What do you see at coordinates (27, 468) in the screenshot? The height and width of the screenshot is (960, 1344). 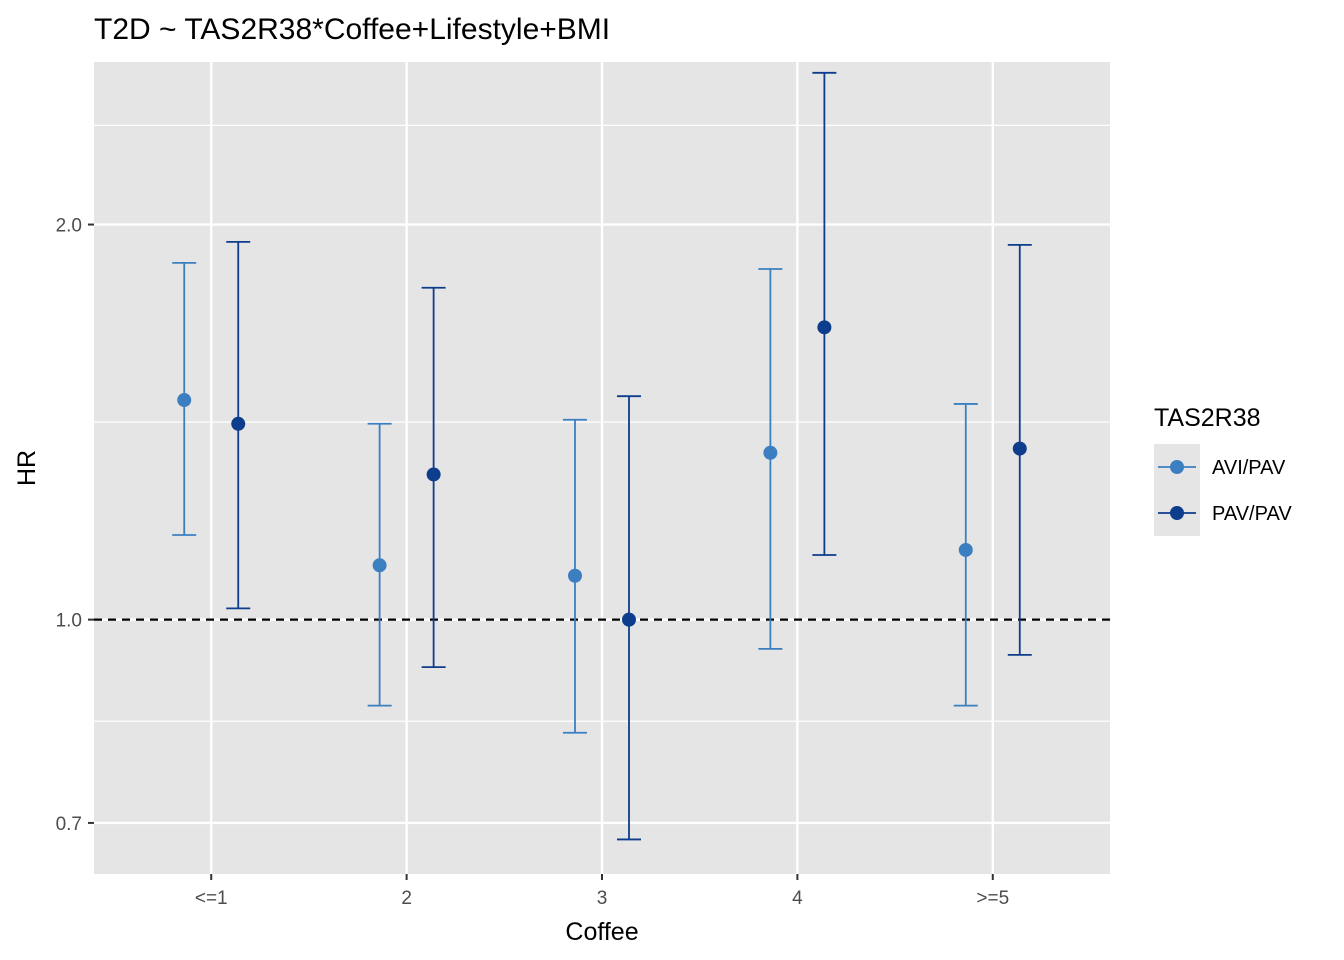 I see `y-axis-title: HR` at bounding box center [27, 468].